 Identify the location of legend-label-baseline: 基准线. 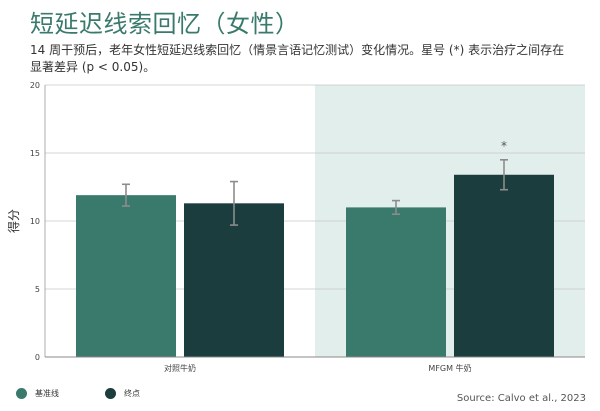
(47, 393).